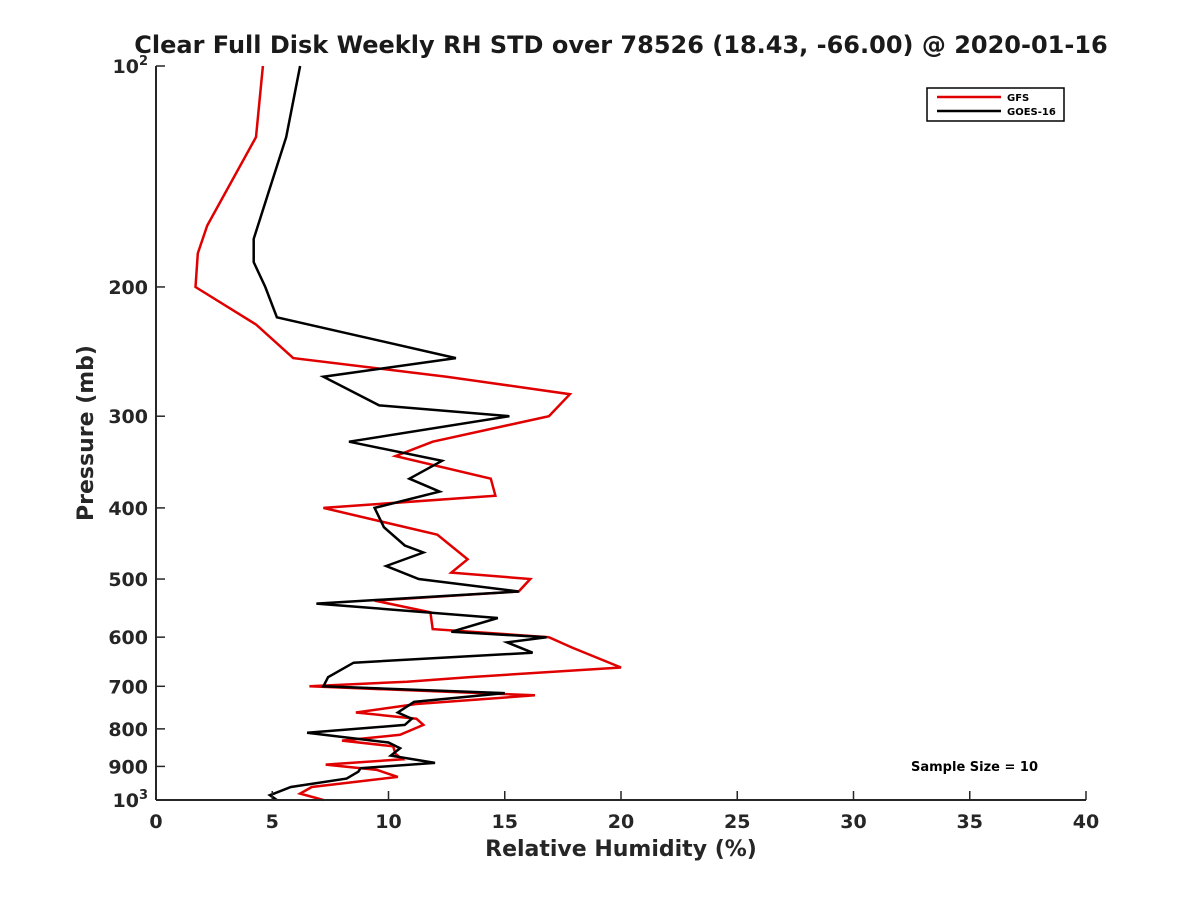 The height and width of the screenshot is (900, 1200). What do you see at coordinates (853, 822) in the screenshot?
I see `x-tick-label: 30` at bounding box center [853, 822].